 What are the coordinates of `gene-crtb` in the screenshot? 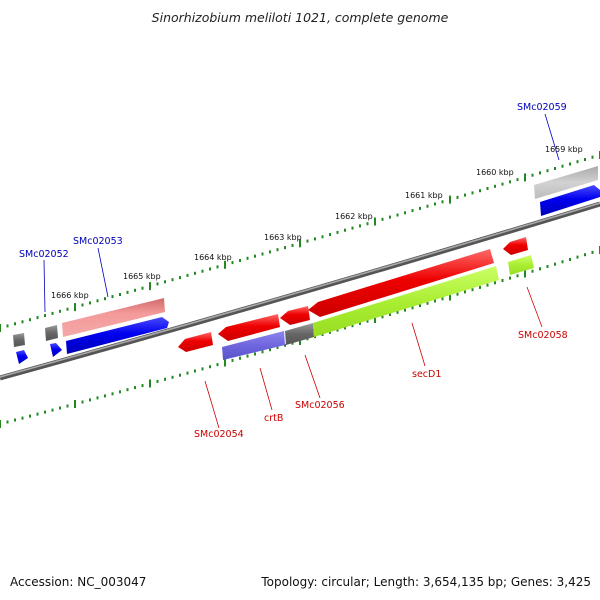 It's located at (249, 327).